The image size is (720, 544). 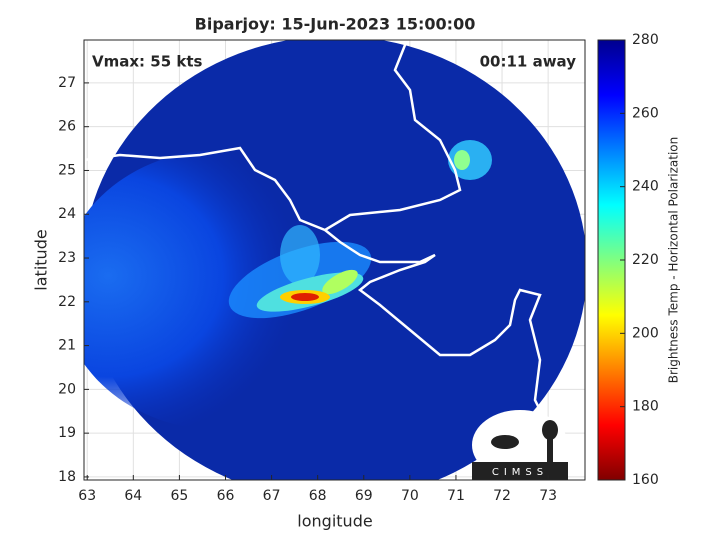 I want to click on storm, so click(x=360, y=229).